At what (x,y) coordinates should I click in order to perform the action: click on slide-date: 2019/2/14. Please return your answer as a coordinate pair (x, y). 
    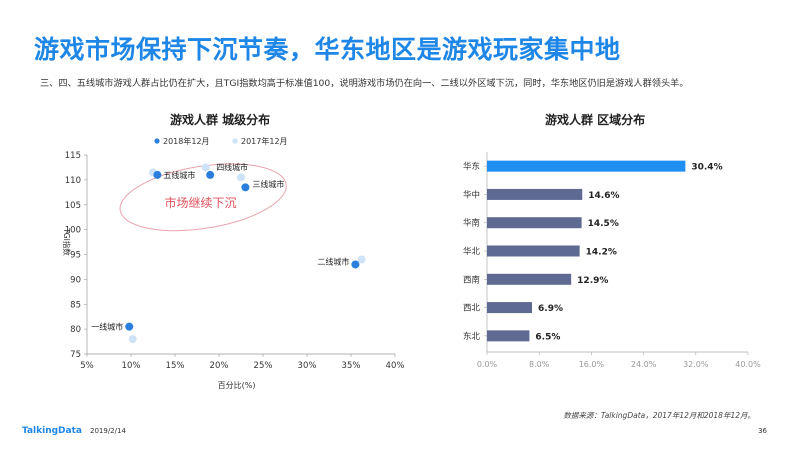
    Looking at the image, I should click on (108, 431).